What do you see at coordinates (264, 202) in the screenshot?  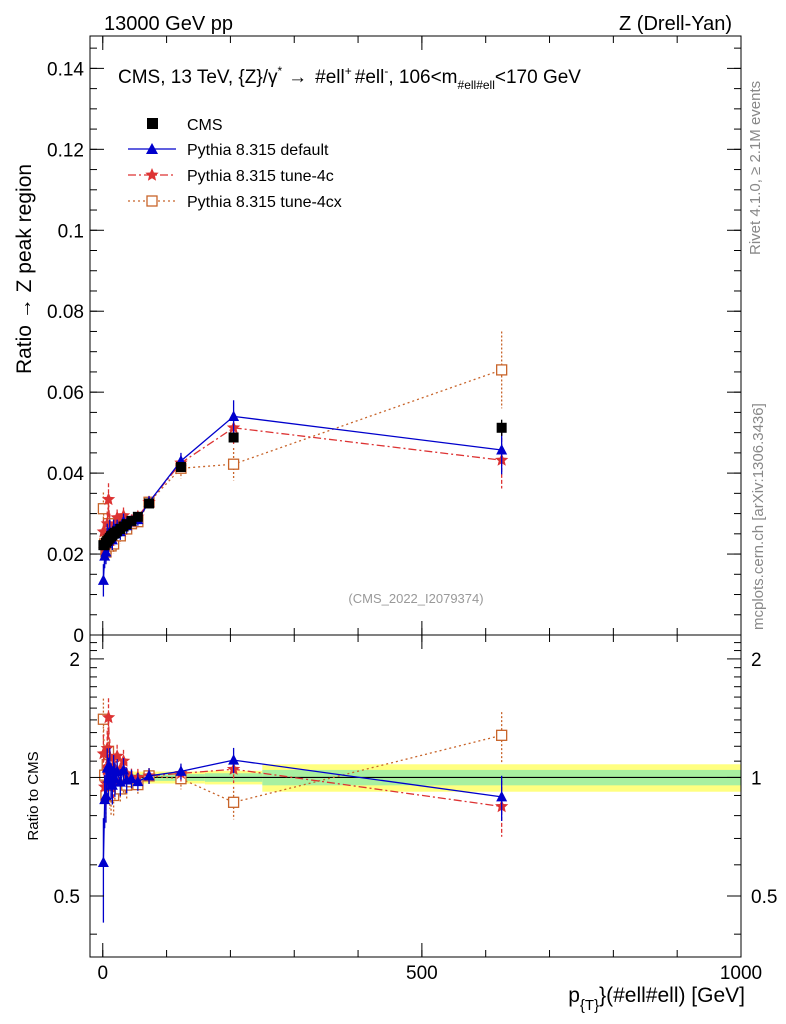 I see `legend-label-tune4cx: Pythia 8.315 tune-4cx` at bounding box center [264, 202].